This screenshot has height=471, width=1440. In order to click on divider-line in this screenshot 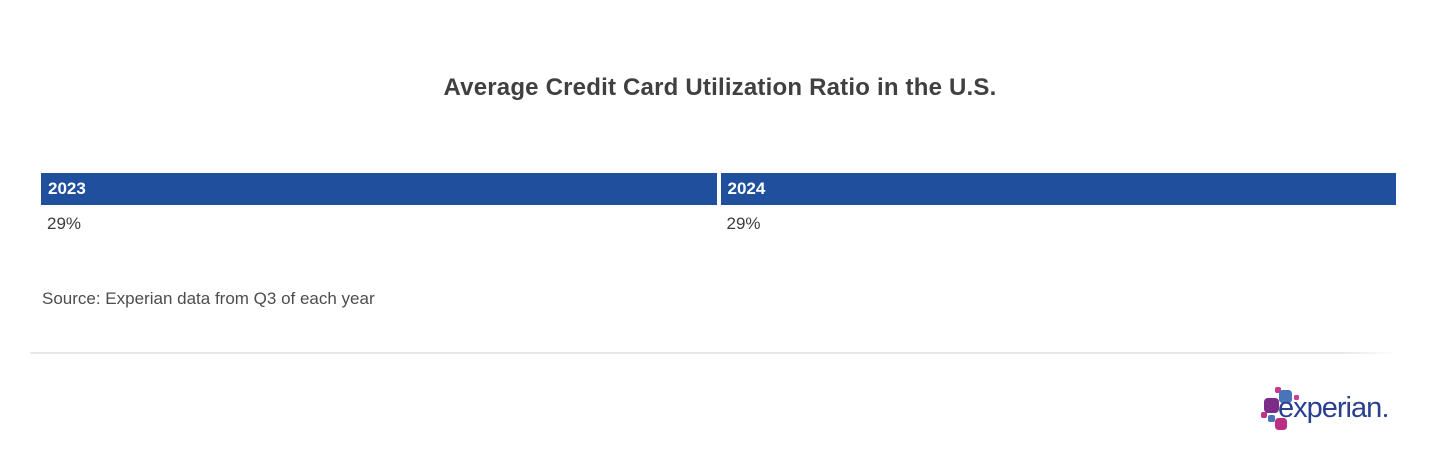, I will do `click(714, 353)`.